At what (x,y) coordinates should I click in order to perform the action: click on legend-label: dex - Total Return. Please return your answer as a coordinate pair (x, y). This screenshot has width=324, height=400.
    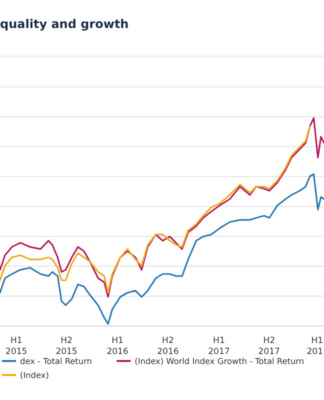
    Looking at the image, I should click on (56, 361).